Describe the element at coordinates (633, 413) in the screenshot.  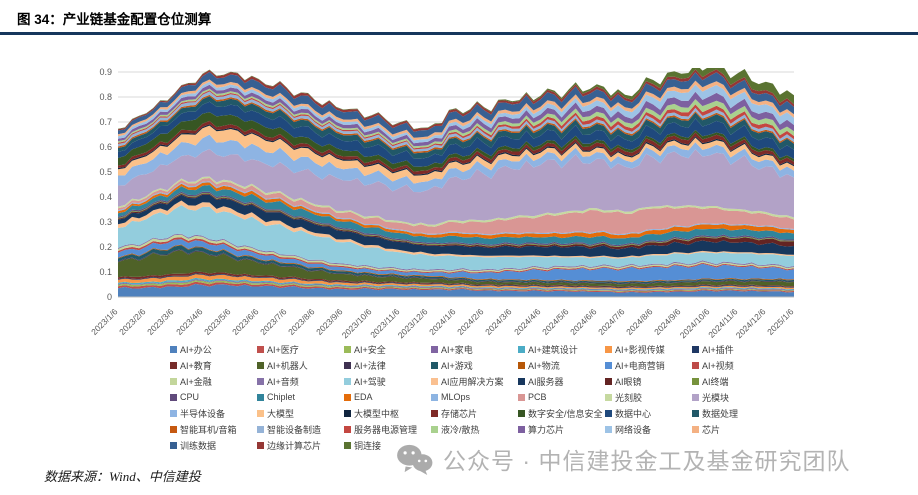
I see `legend-label: 数据中心` at that location.